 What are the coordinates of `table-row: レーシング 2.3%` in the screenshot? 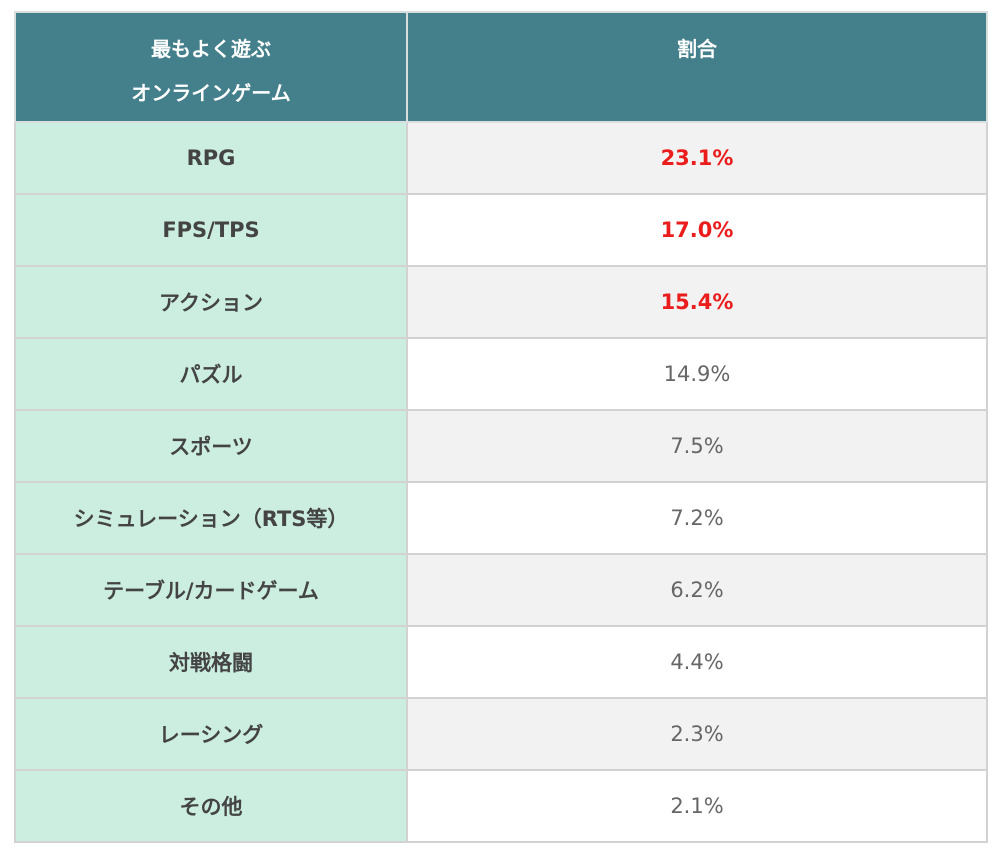 It's located at (501, 734).